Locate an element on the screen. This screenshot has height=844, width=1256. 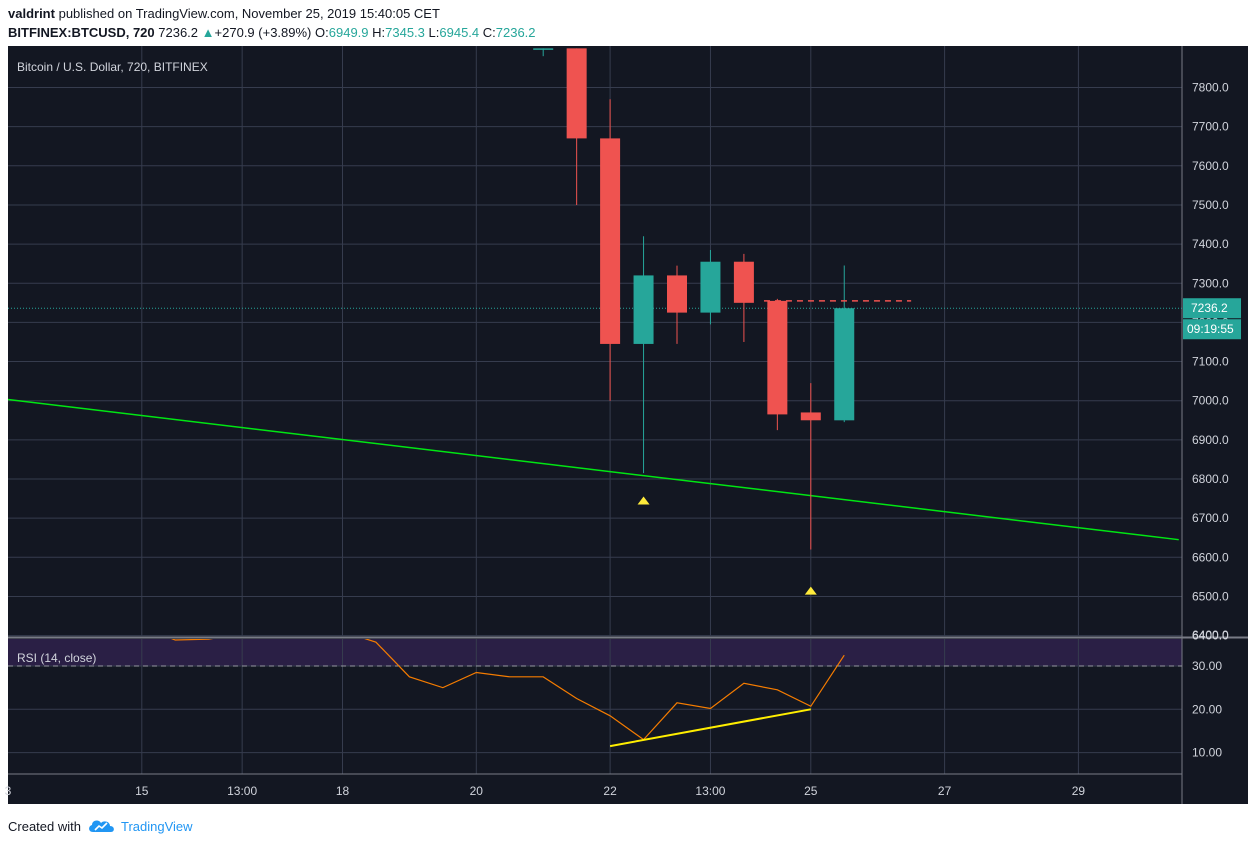
price-tick-label: 6800.0 is located at coordinates (1210, 479).